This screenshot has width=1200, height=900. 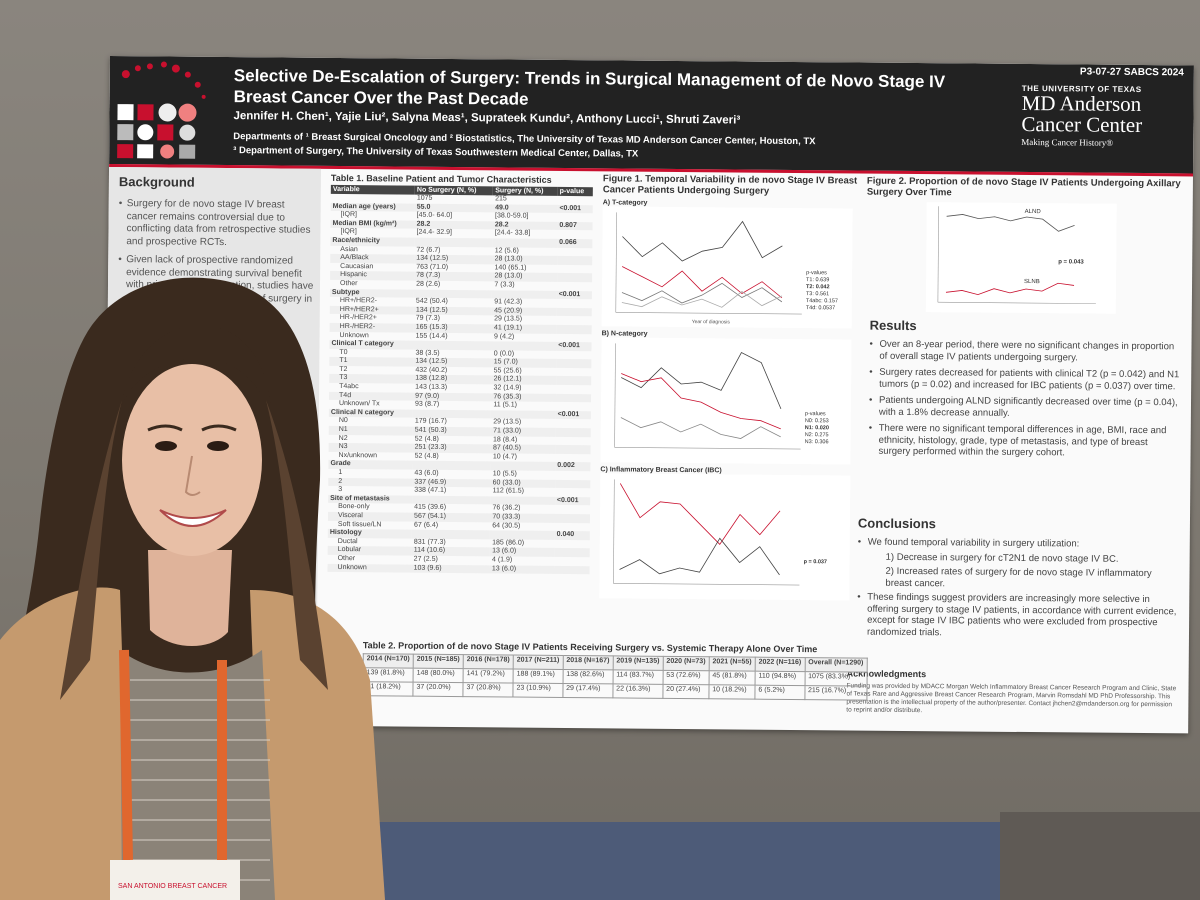 I want to click on table-2-cell: 188 (89.1%), so click(x=538, y=676).